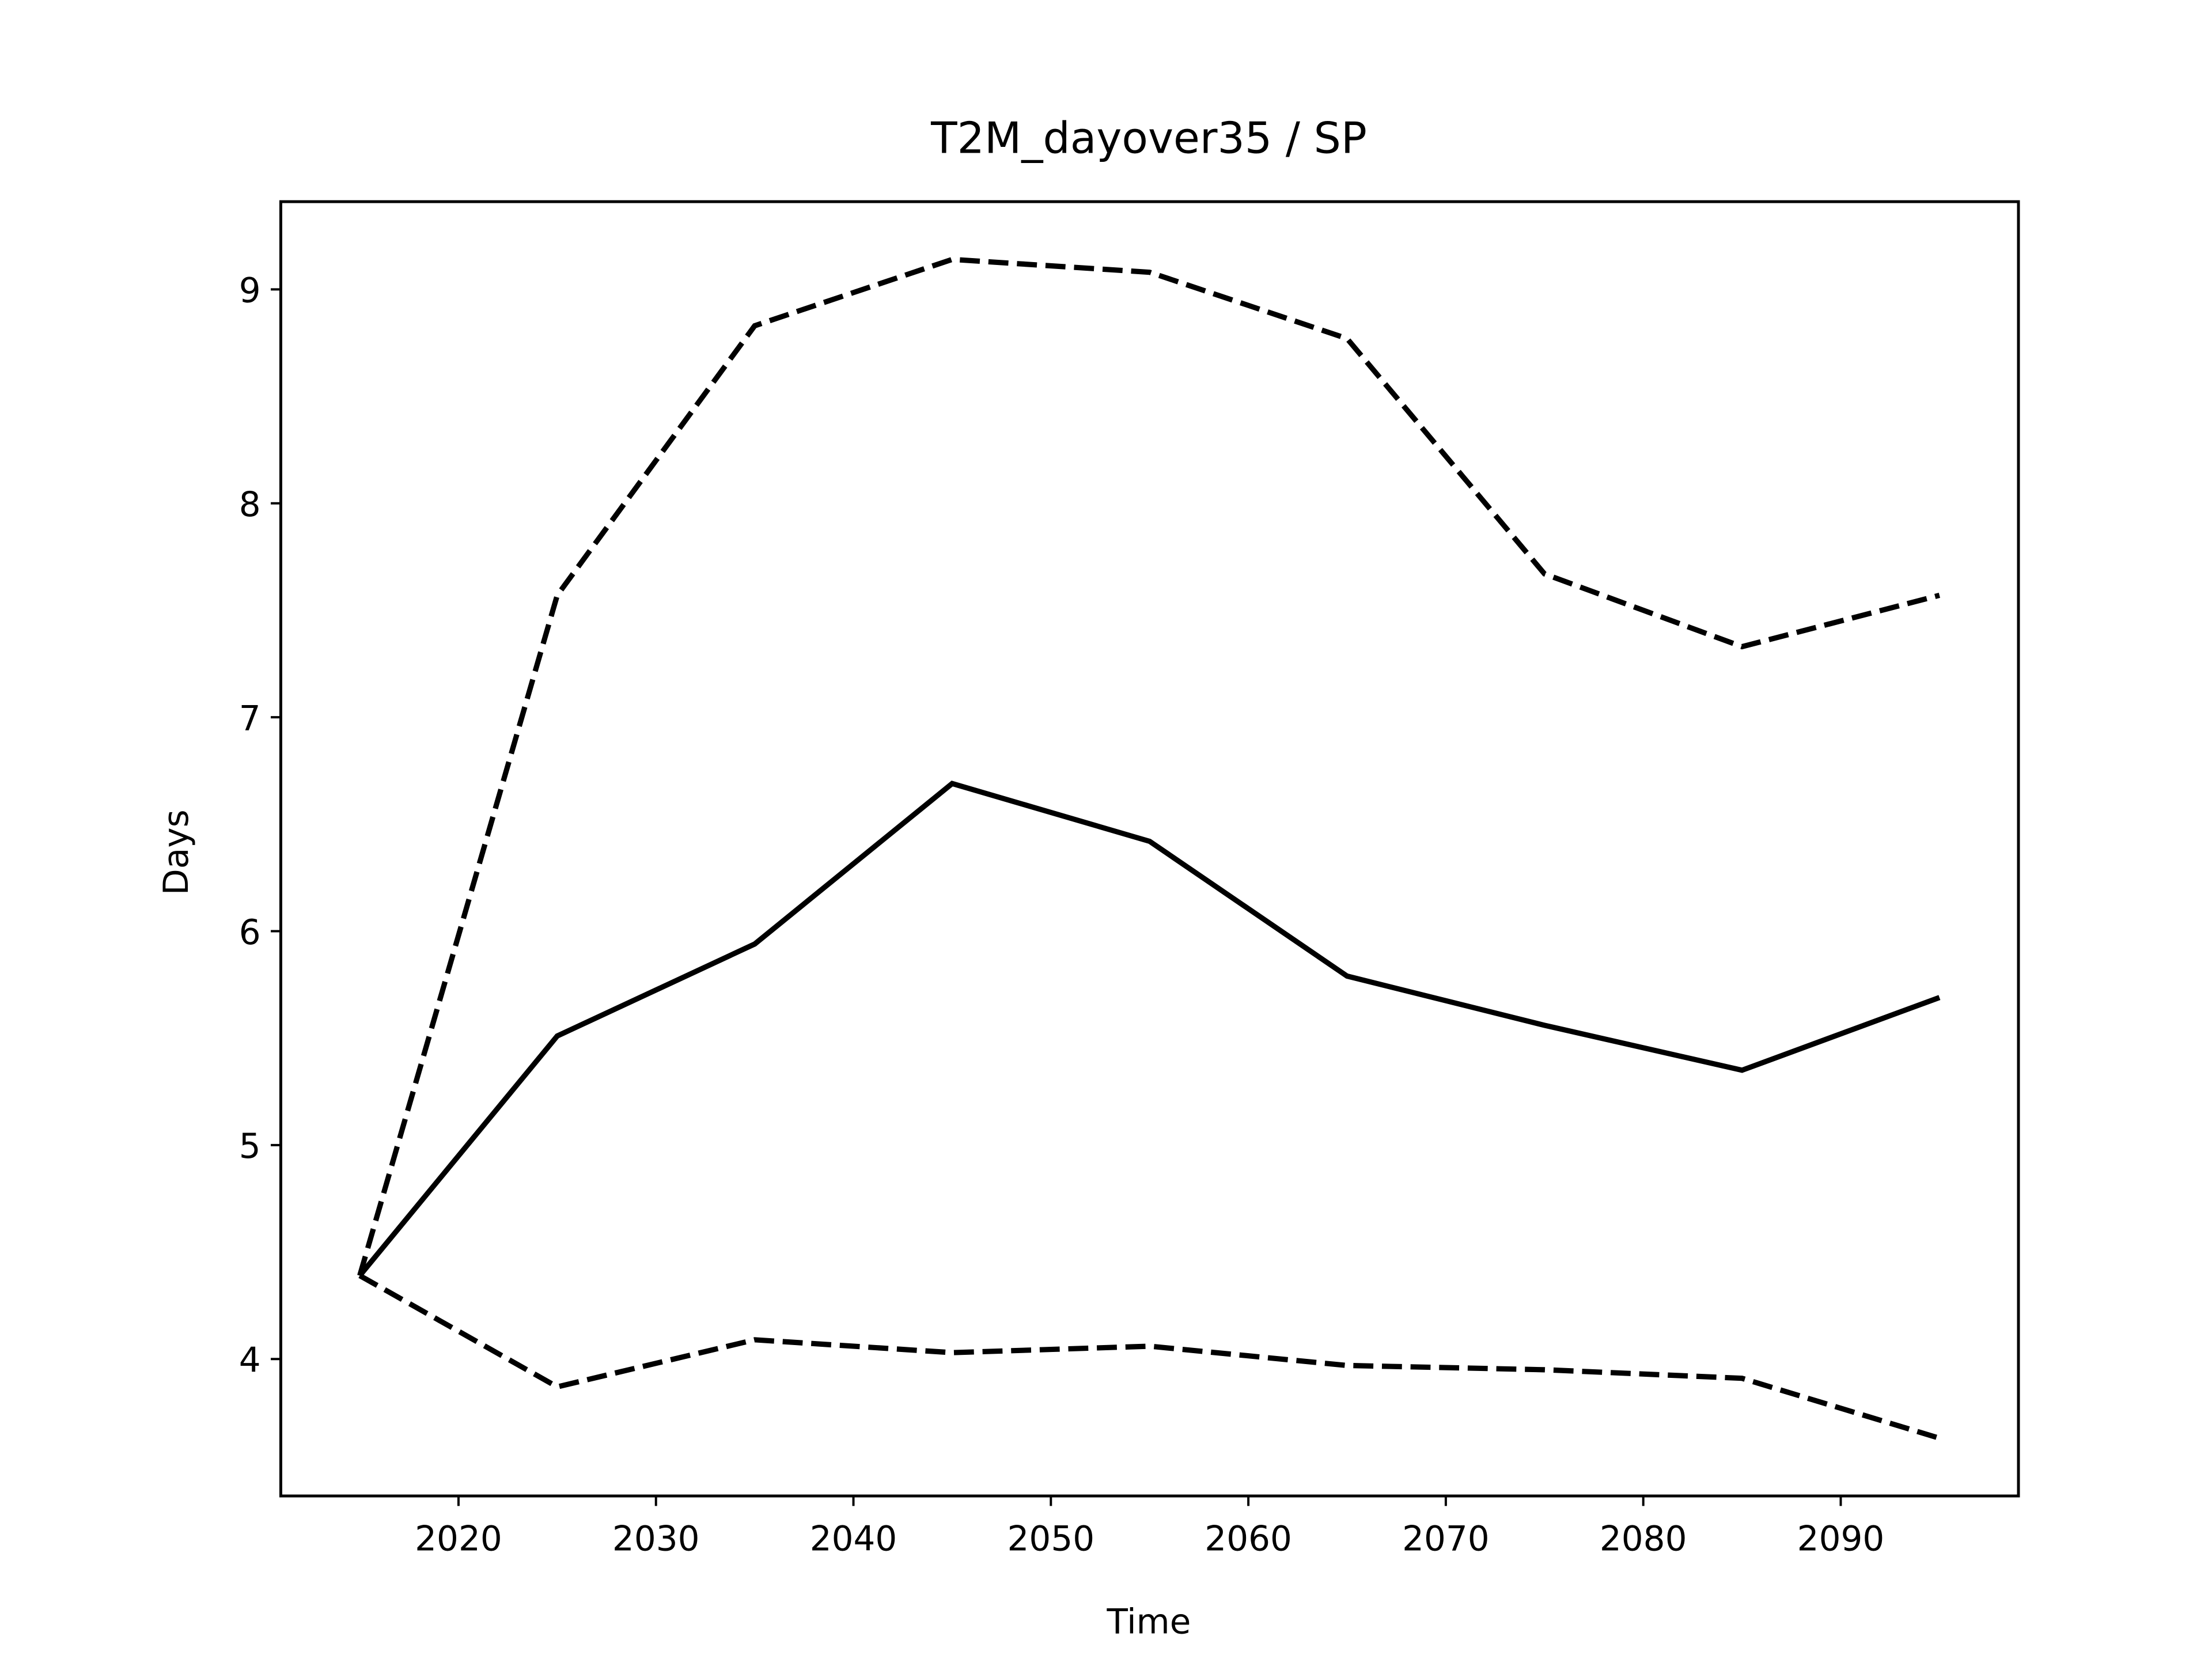  Describe the element at coordinates (1149, 1357) in the screenshot. I see `data-line` at that location.